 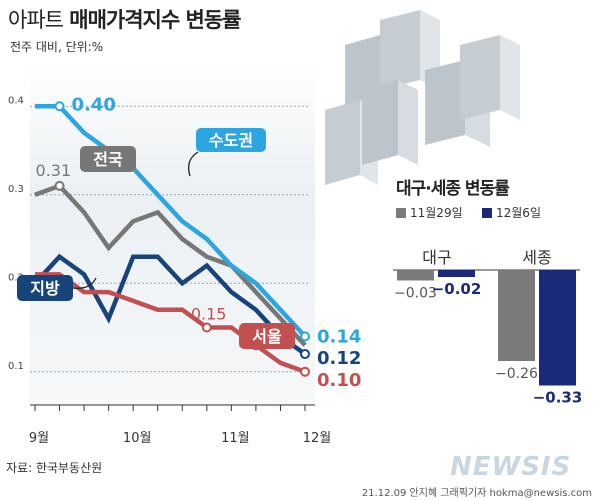 What do you see at coordinates (235, 438) in the screenshot?
I see `x-tick-label: 11월` at bounding box center [235, 438].